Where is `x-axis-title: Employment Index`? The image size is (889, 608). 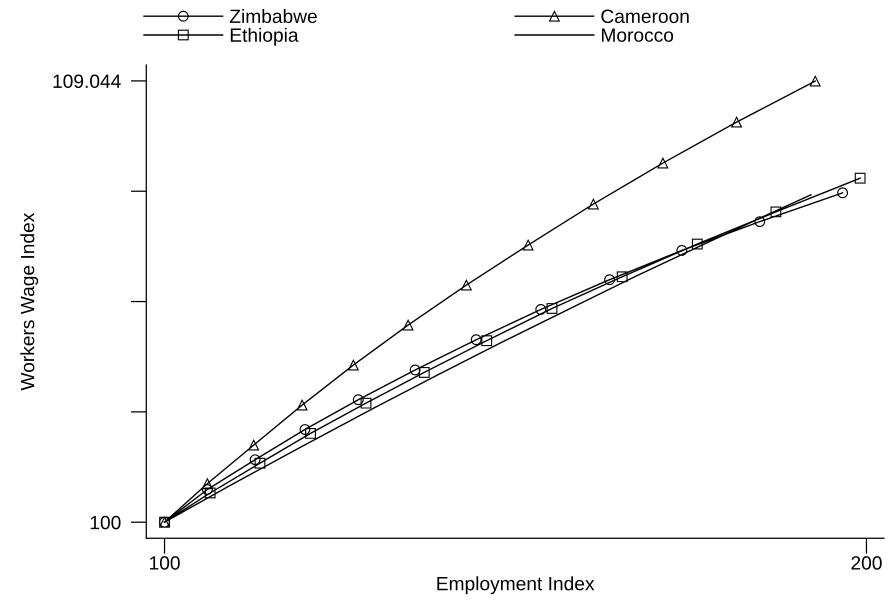 x-axis-title: Employment Index is located at coordinates (515, 585).